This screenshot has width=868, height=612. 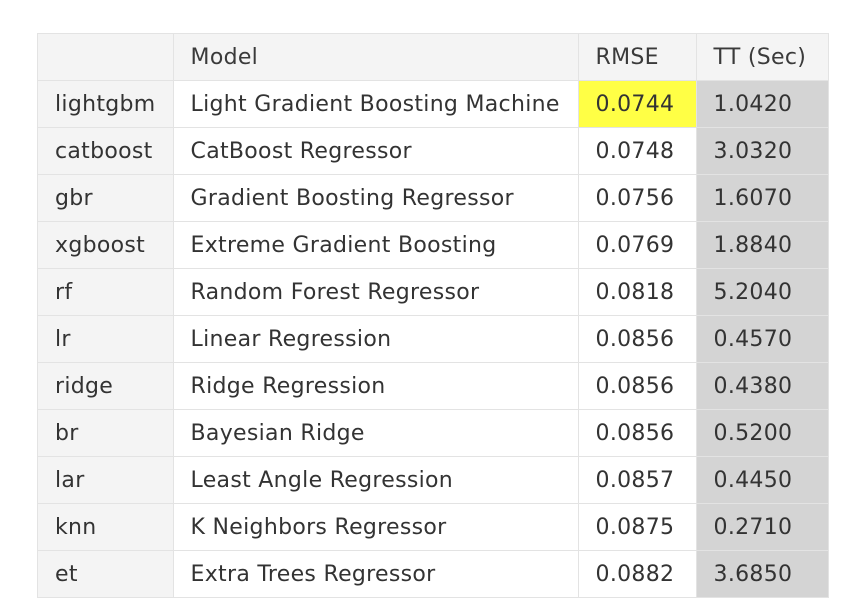 What do you see at coordinates (375, 339) in the screenshot?
I see `model-name-cell: Linear Regression` at bounding box center [375, 339].